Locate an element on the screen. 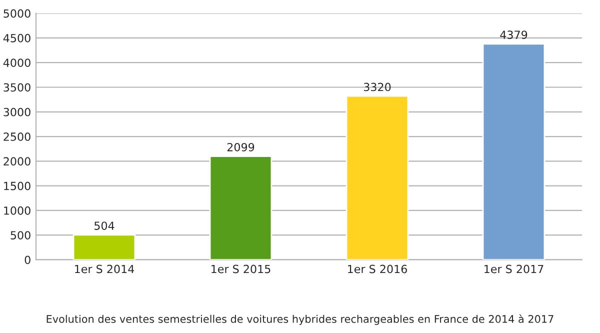 The height and width of the screenshot is (333, 600). y-tick-label: 4000 is located at coordinates (16, 62).